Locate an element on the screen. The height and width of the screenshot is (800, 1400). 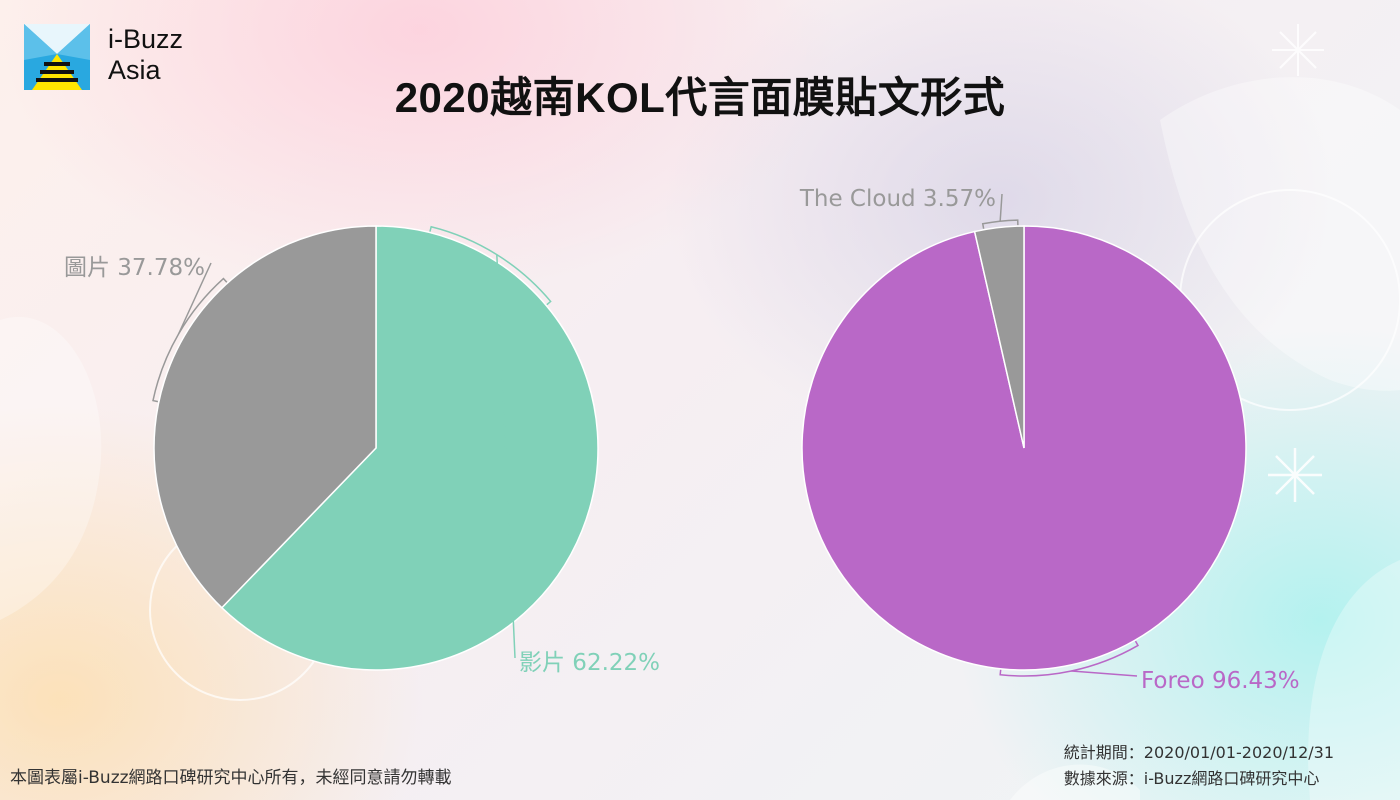
brand-name: i-Buzz Asia is located at coordinates (145, 55).